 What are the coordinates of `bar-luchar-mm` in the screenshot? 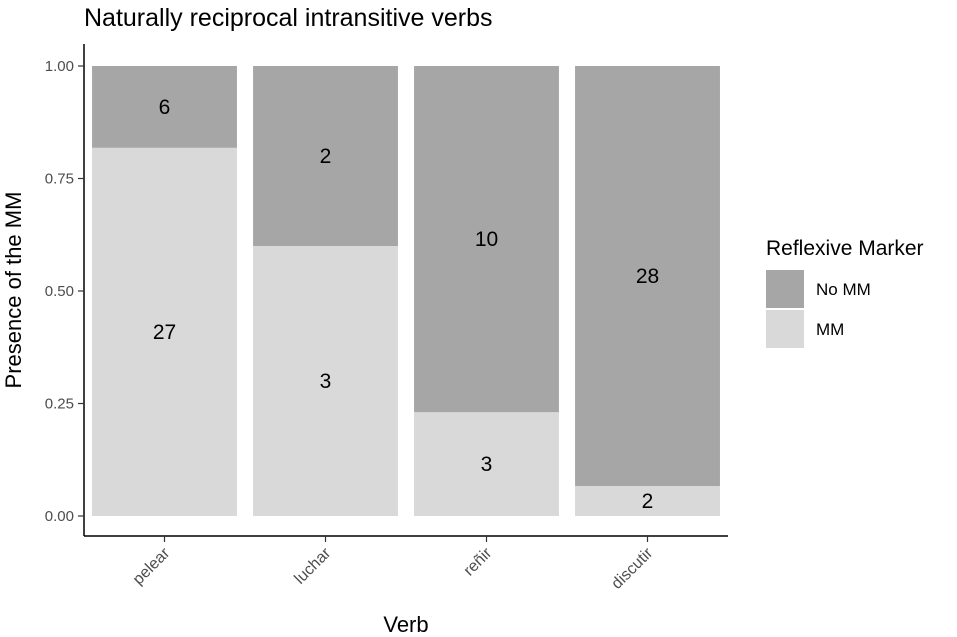 It's located at (325, 381).